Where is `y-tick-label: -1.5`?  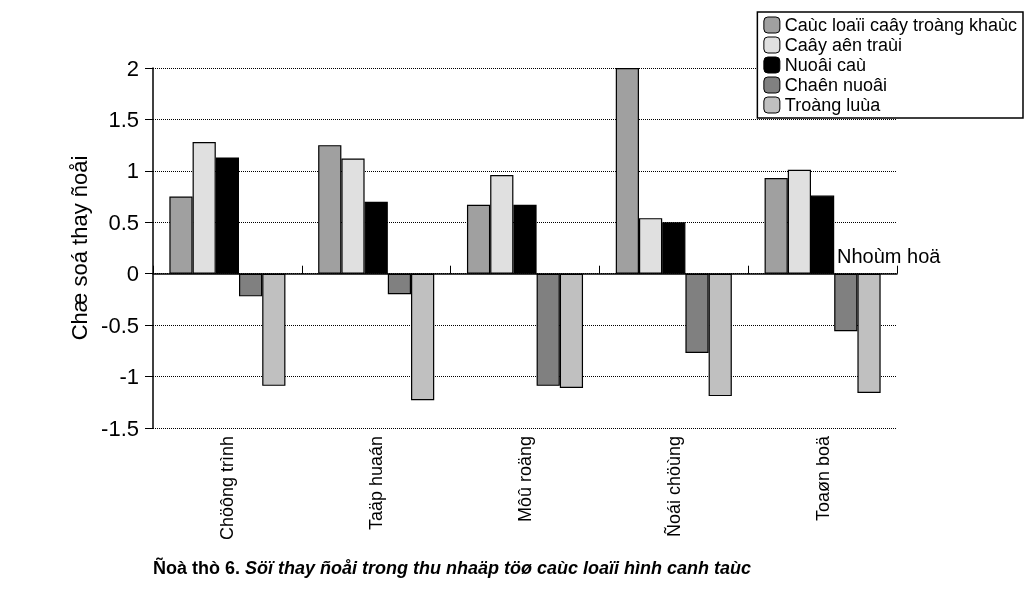 y-tick-label: -1.5 is located at coordinates (120, 428).